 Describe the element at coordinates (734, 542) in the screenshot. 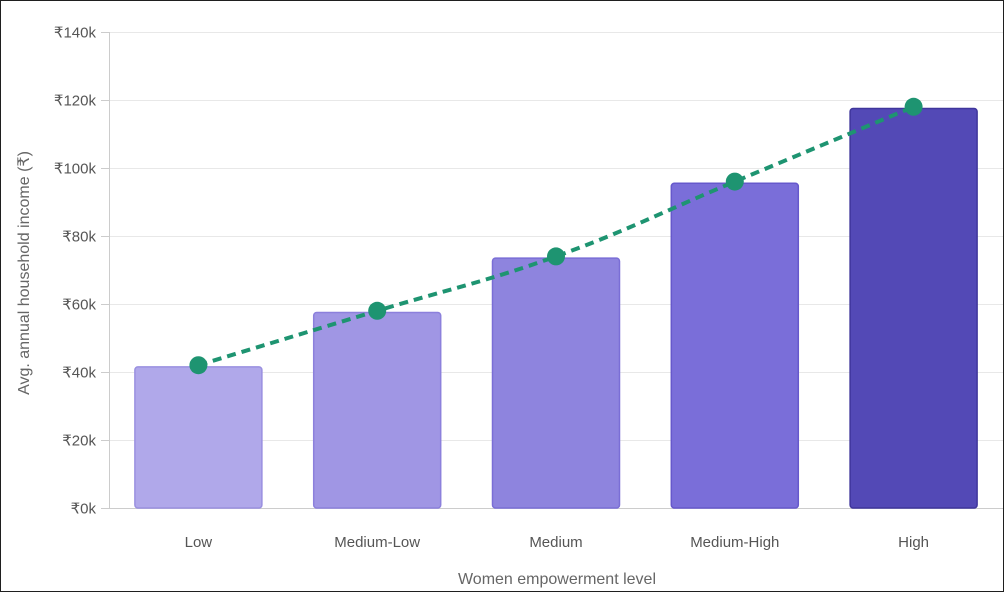

I see `x-tick-label: Medium-High` at that location.